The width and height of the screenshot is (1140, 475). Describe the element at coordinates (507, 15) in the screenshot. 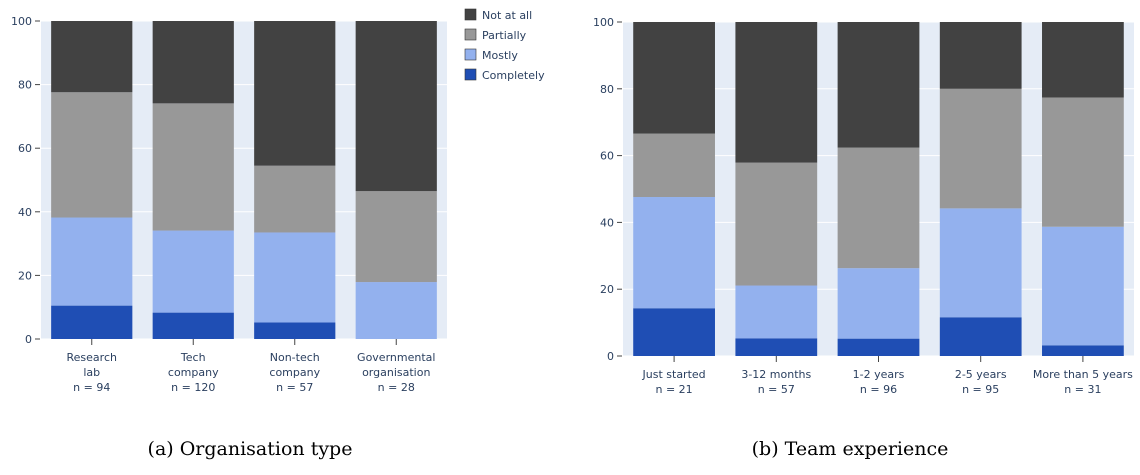

I see `legend-label: Not at all` at that location.